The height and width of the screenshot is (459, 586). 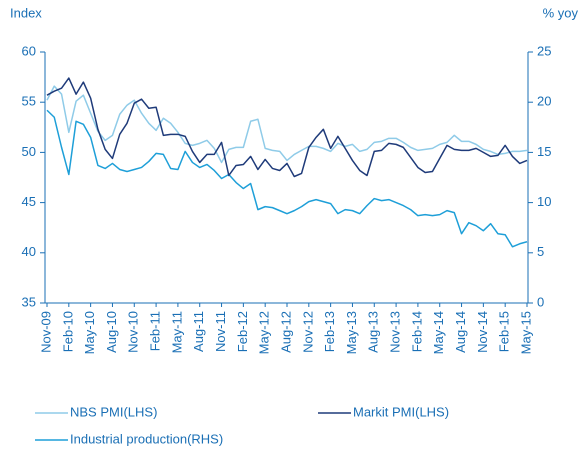 What do you see at coordinates (561, 12) in the screenshot?
I see `y2-axis-label: % yoy` at bounding box center [561, 12].